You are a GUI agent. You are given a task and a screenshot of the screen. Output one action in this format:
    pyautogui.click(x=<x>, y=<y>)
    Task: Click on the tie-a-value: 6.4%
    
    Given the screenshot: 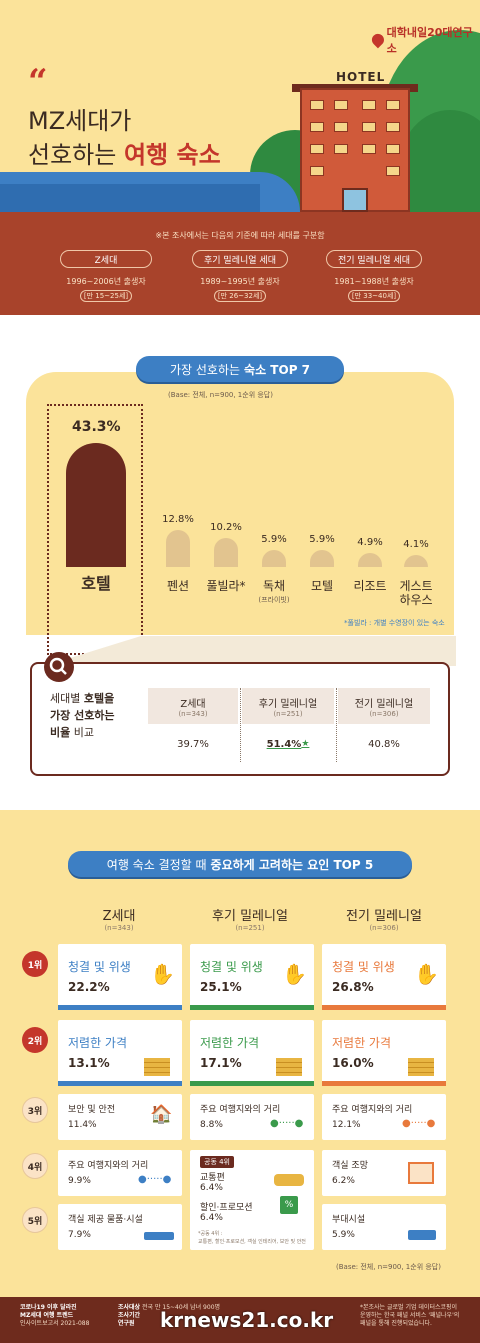 What is the action you would take?
    pyautogui.click(x=211, y=1188)
    